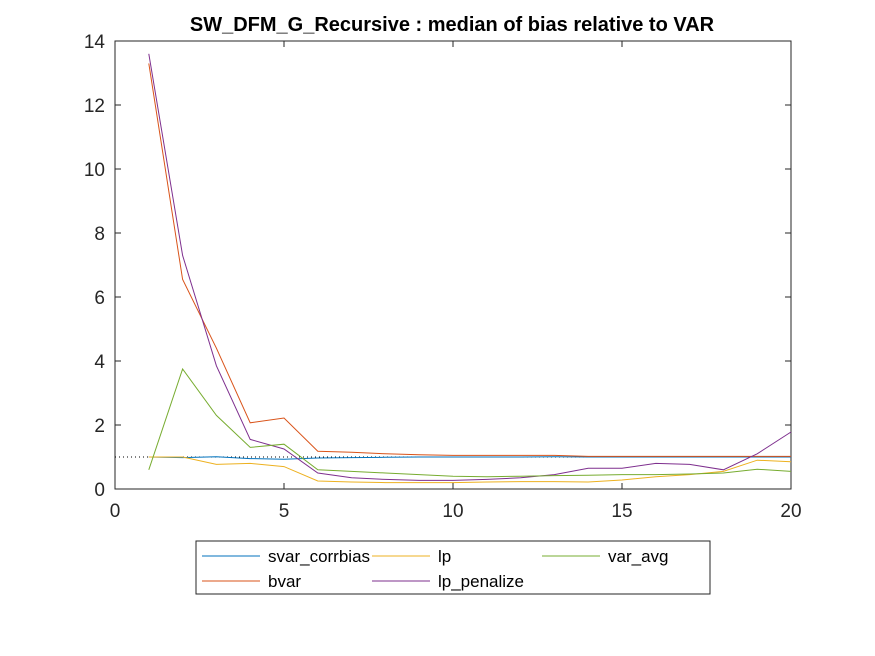  I want to click on x-tick-label: 10, so click(452, 511).